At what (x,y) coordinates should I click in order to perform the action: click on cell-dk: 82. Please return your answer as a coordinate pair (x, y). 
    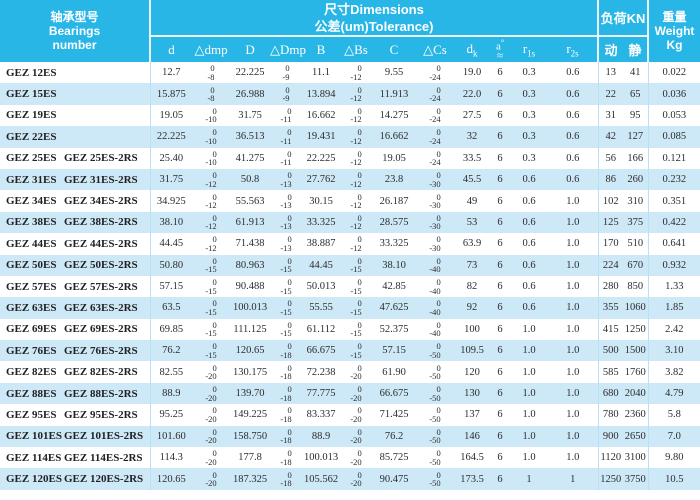
    Looking at the image, I should click on (472, 286).